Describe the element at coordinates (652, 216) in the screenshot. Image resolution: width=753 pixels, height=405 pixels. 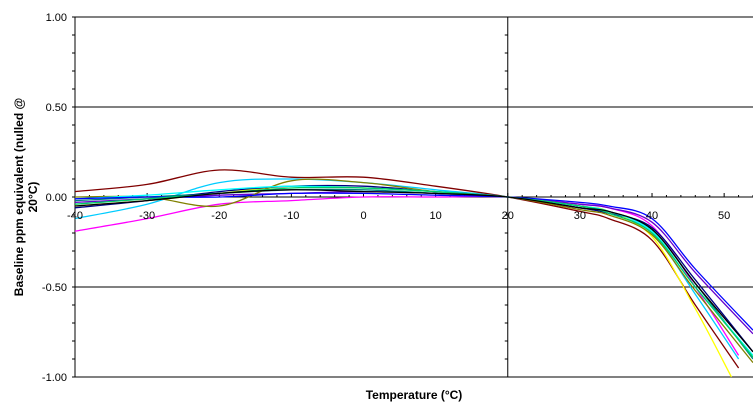
I see `x-tick-label: 40` at that location.